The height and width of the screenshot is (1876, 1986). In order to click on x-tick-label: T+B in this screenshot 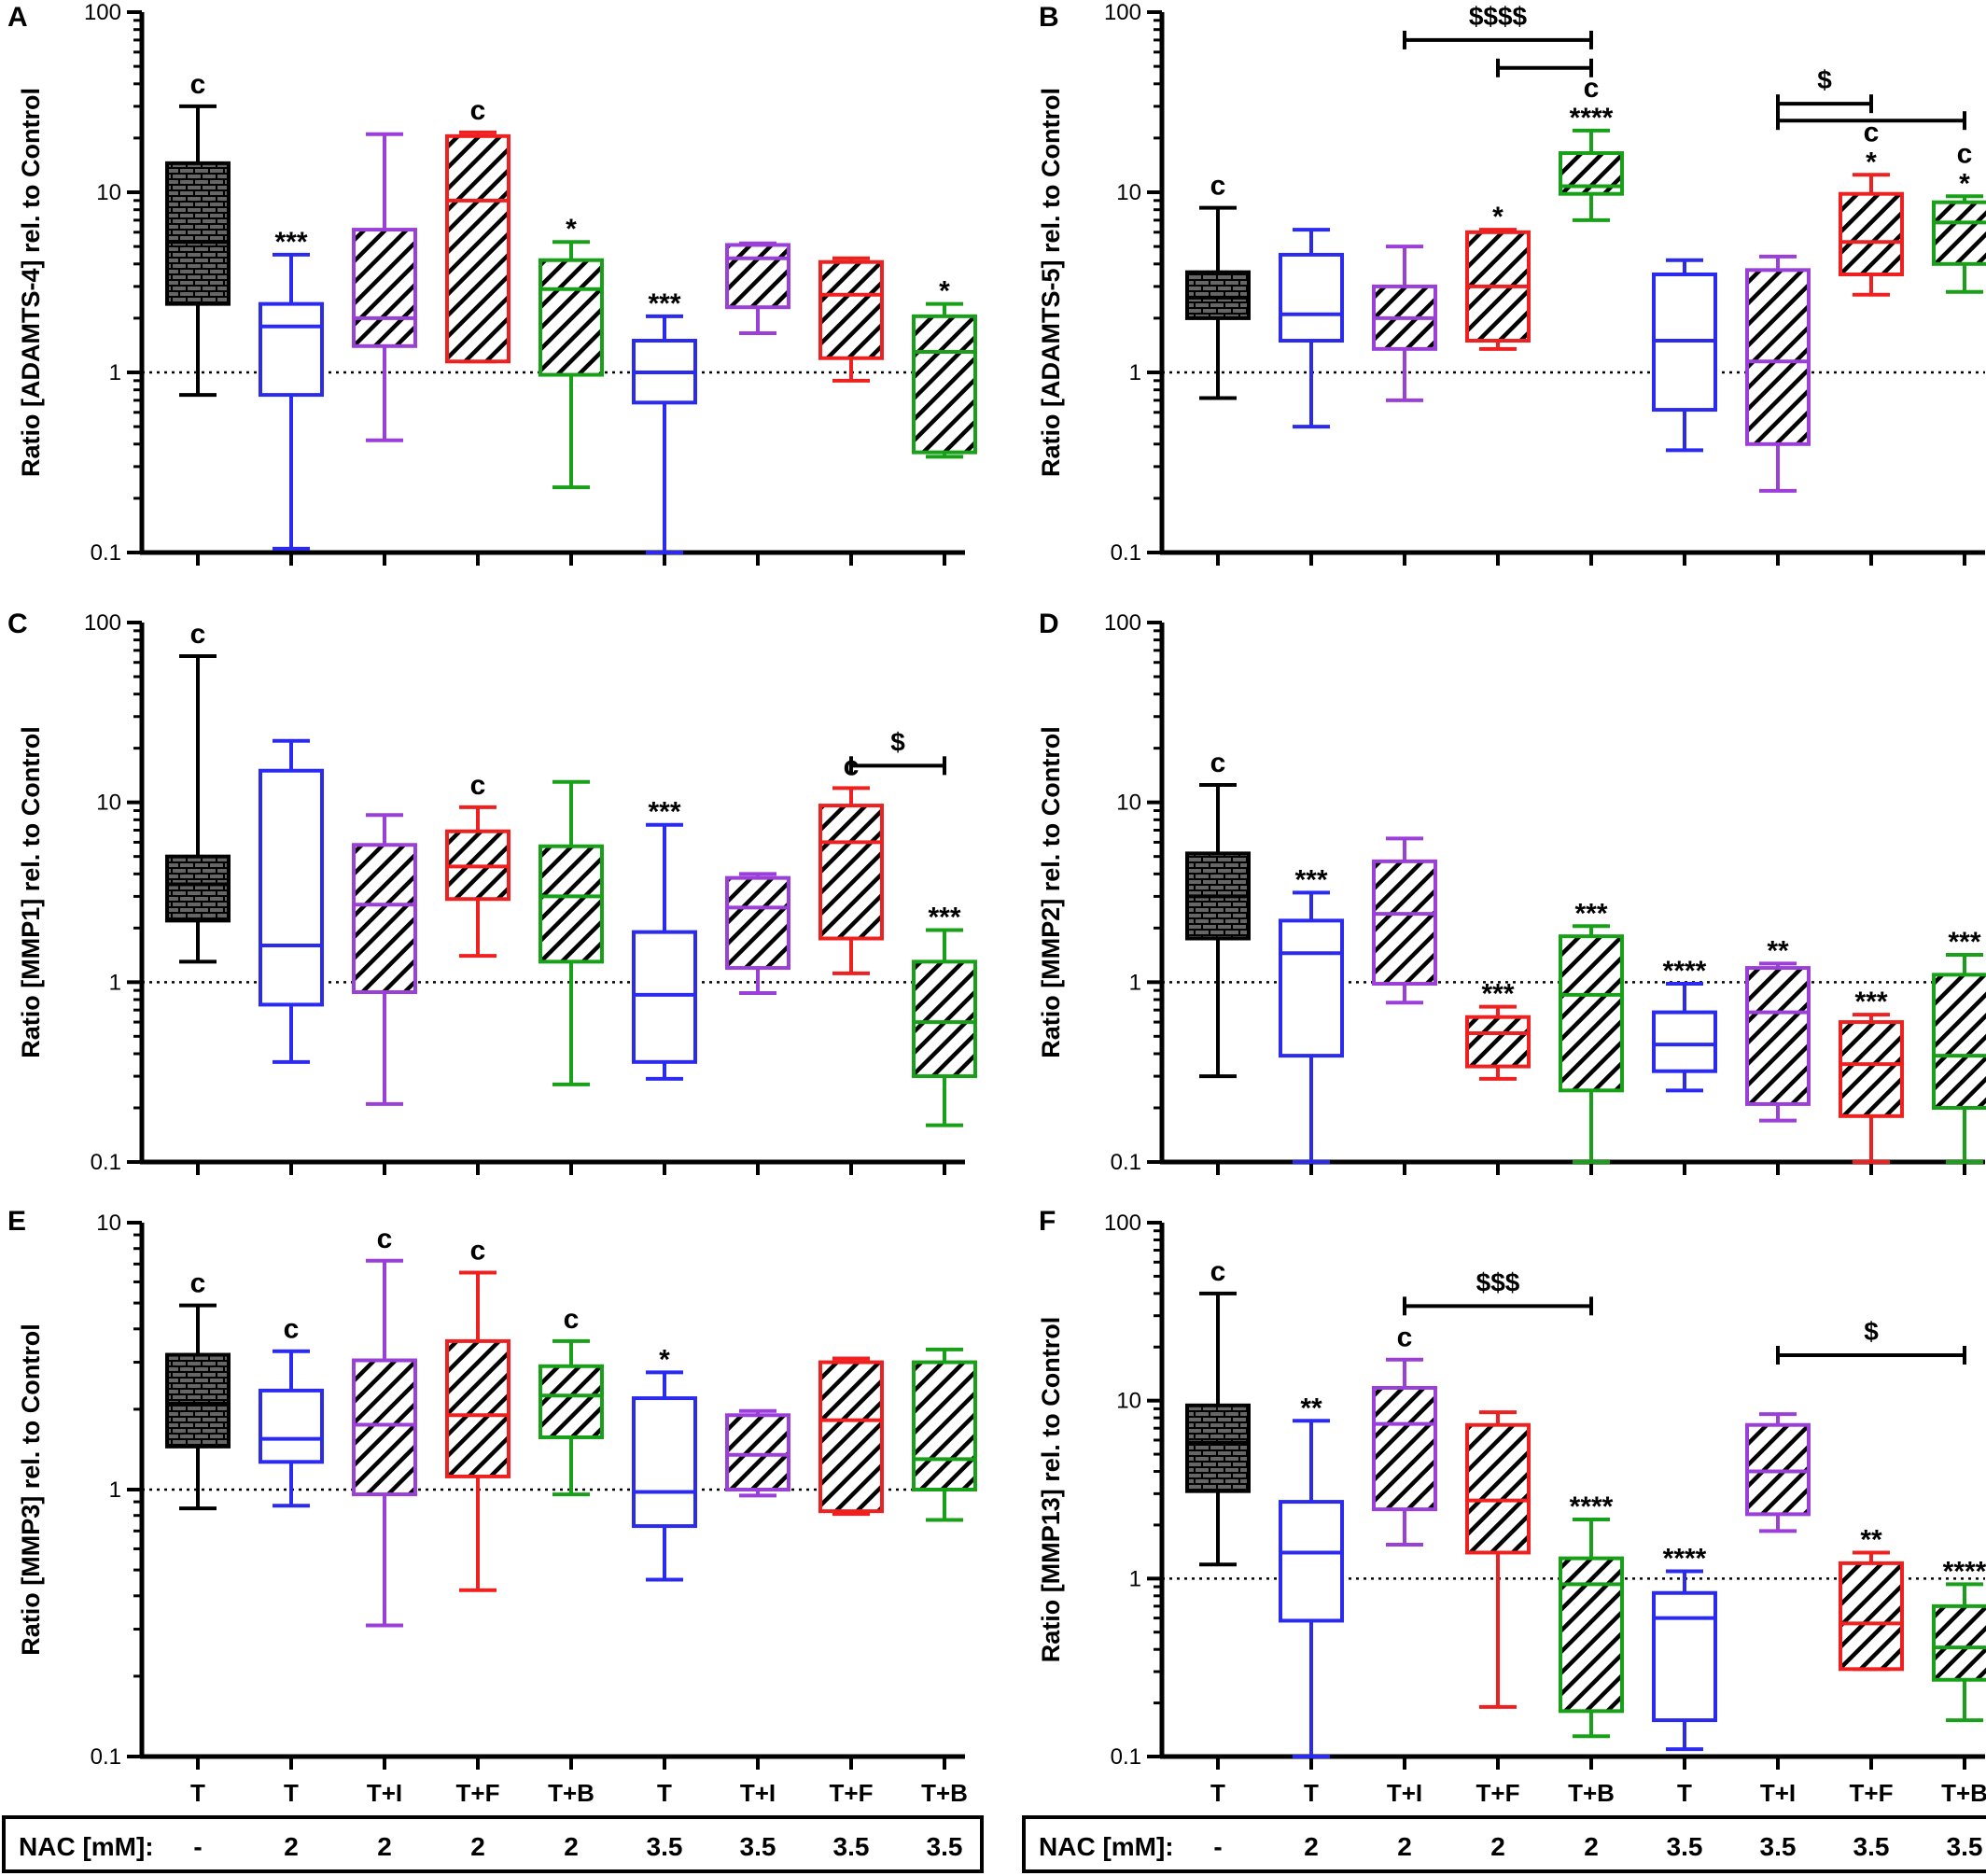, I will do `click(1592, 1793)`.